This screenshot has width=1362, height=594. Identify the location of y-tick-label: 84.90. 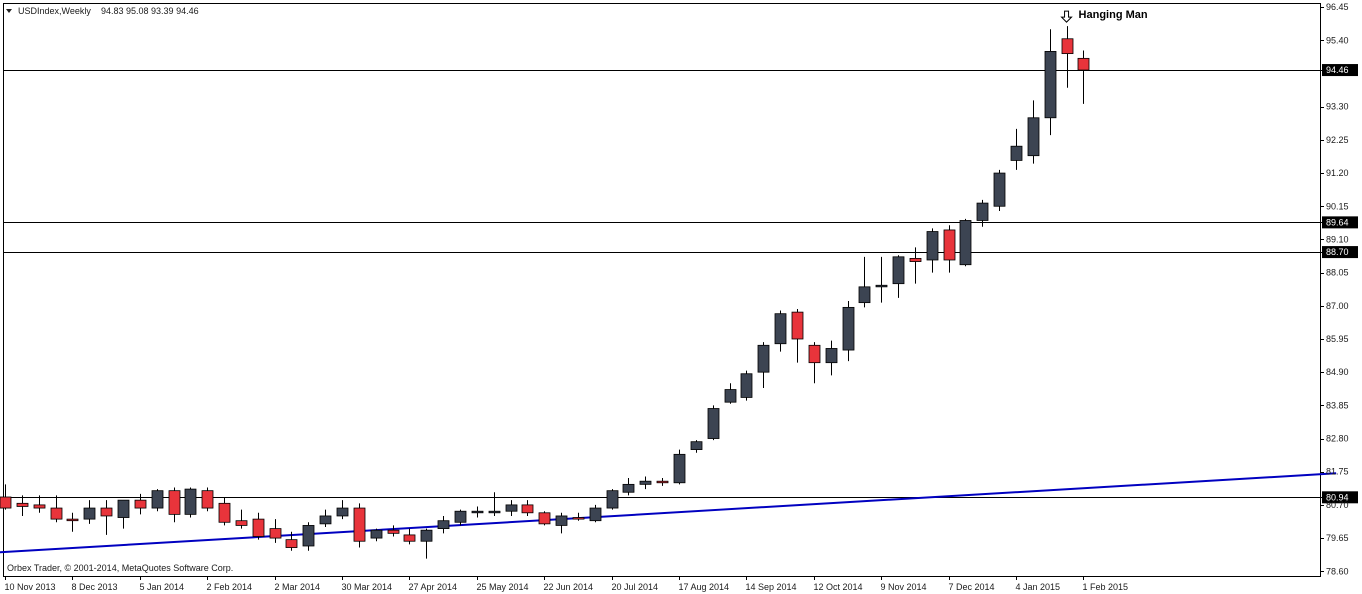
(1337, 372).